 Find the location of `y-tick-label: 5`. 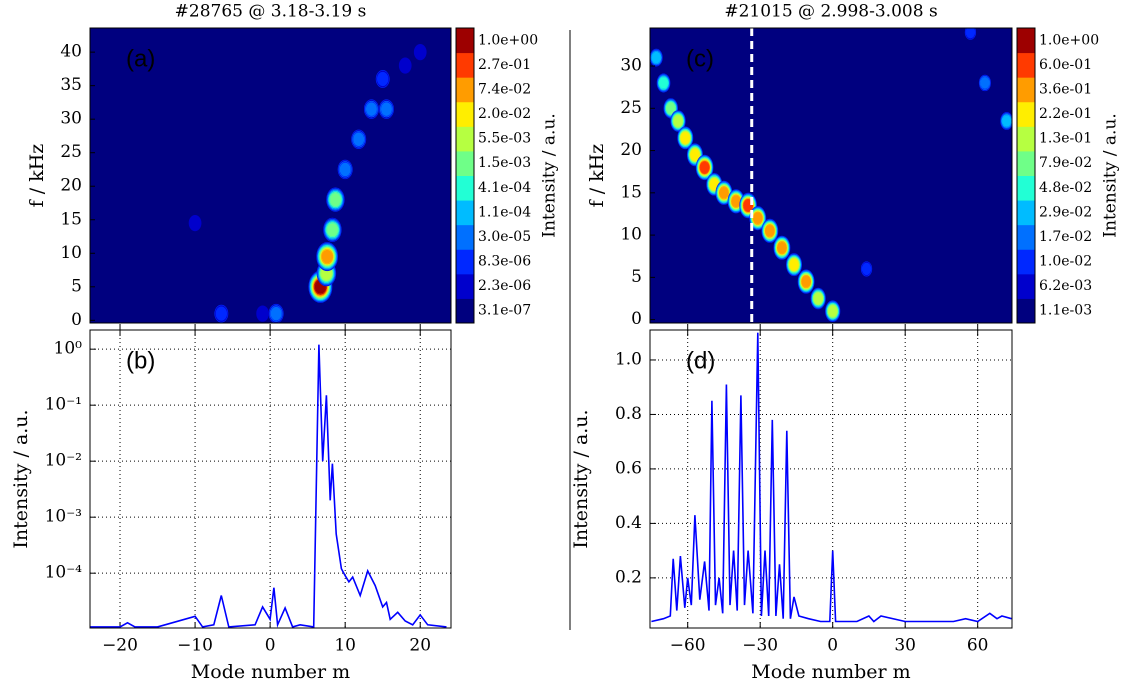

y-tick-label: 5 is located at coordinates (76, 286).